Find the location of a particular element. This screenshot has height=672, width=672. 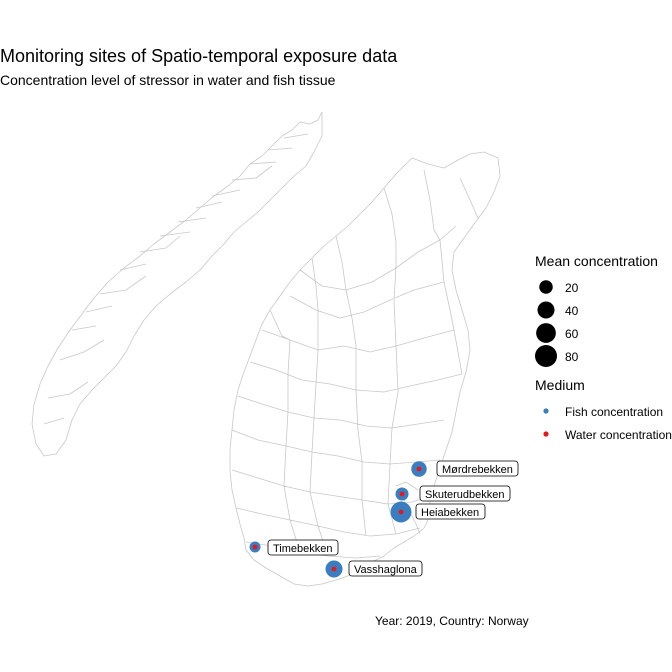

size-legend-label-40: 40 is located at coordinates (572, 311).